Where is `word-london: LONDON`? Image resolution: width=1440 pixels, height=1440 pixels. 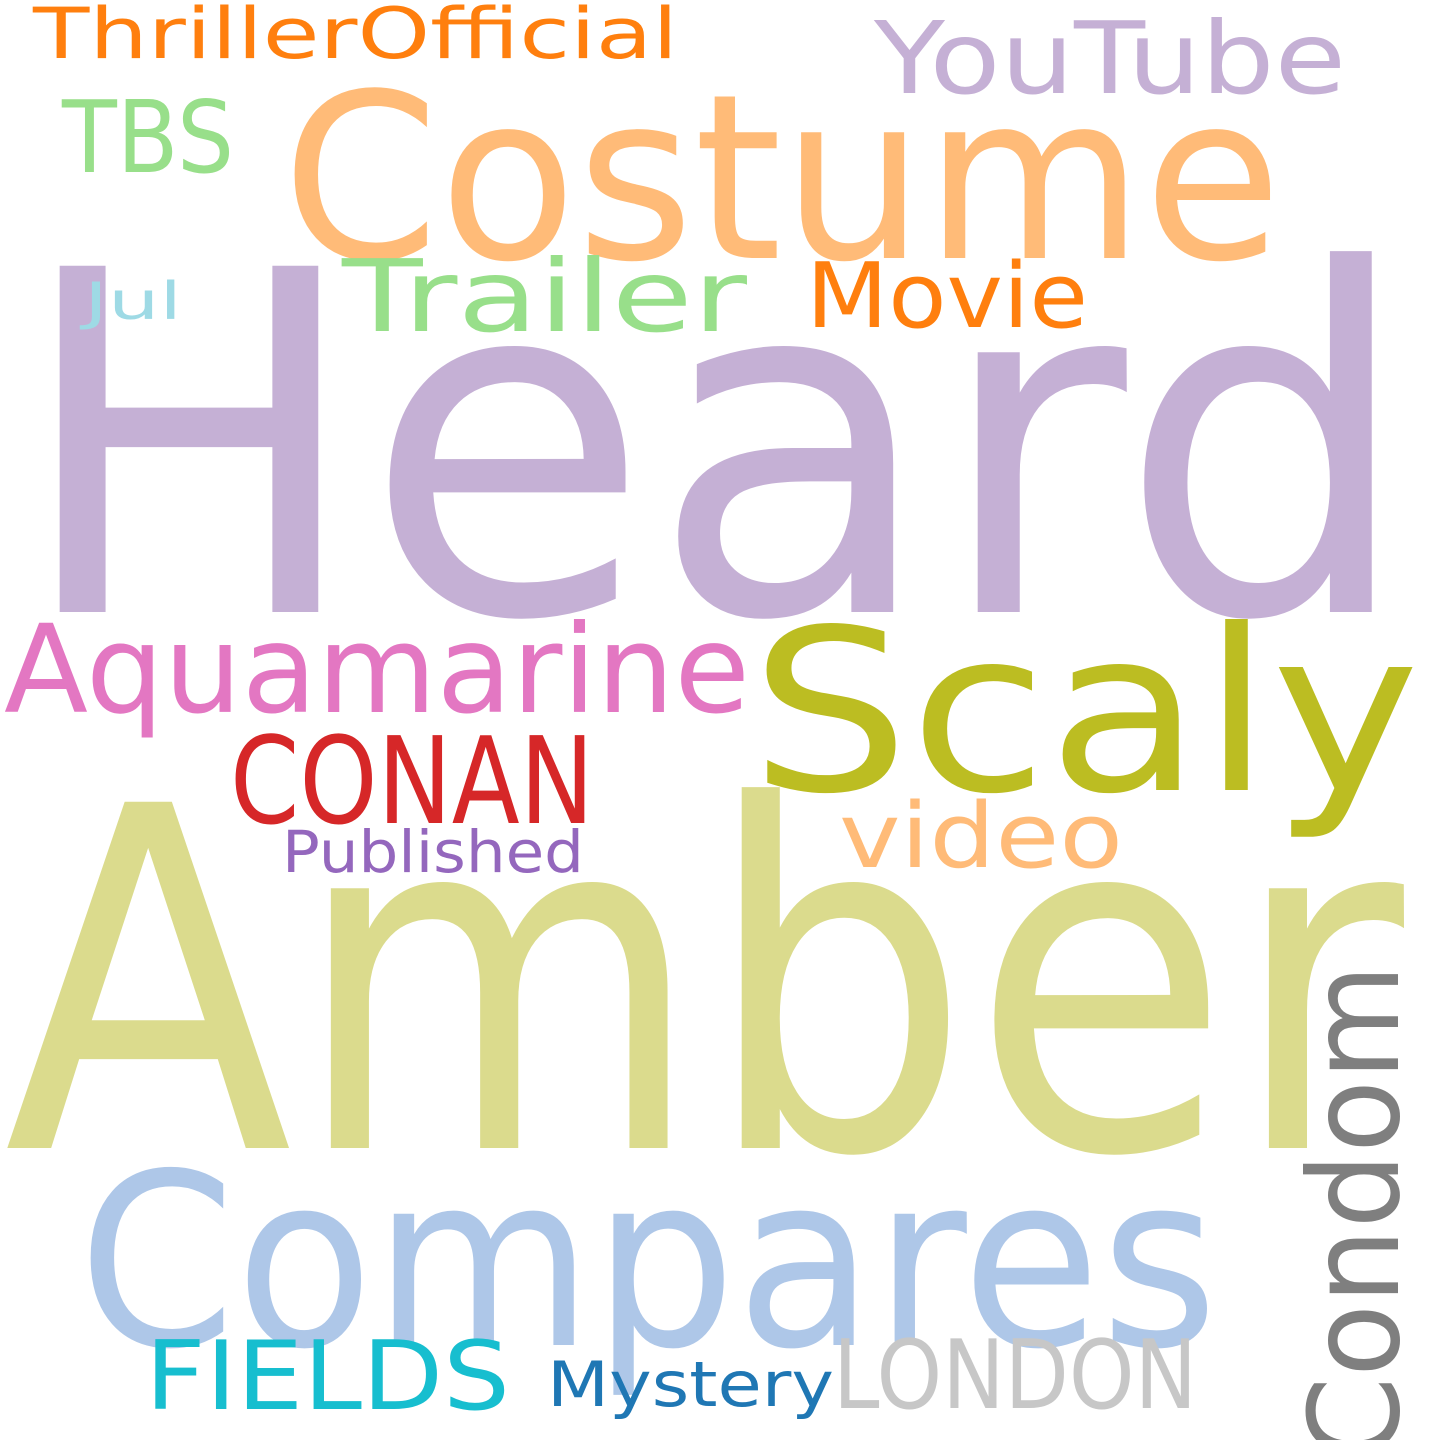
word-london: LONDON is located at coordinates (1015, 1376).